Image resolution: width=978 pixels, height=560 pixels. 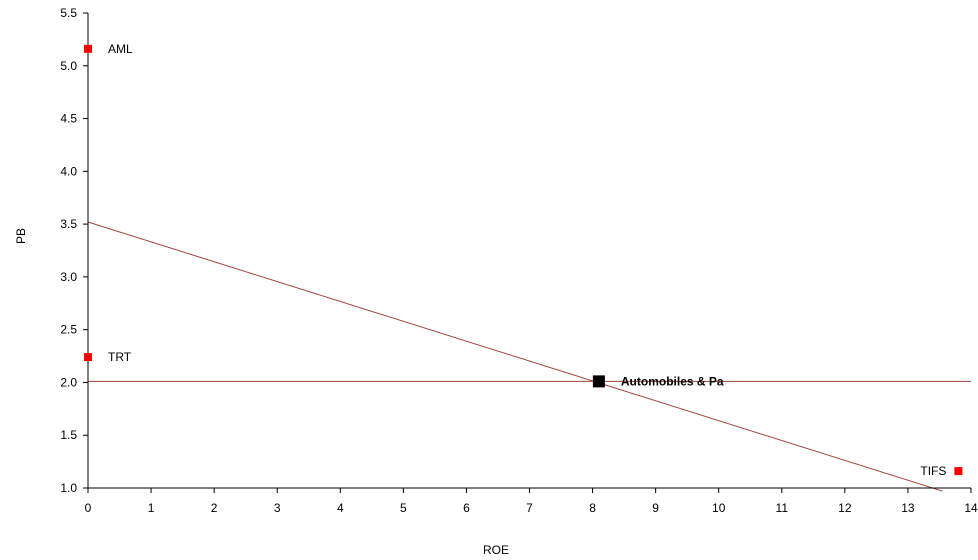 What do you see at coordinates (68, 224) in the screenshot?
I see `y-tick-label: 3.5` at bounding box center [68, 224].